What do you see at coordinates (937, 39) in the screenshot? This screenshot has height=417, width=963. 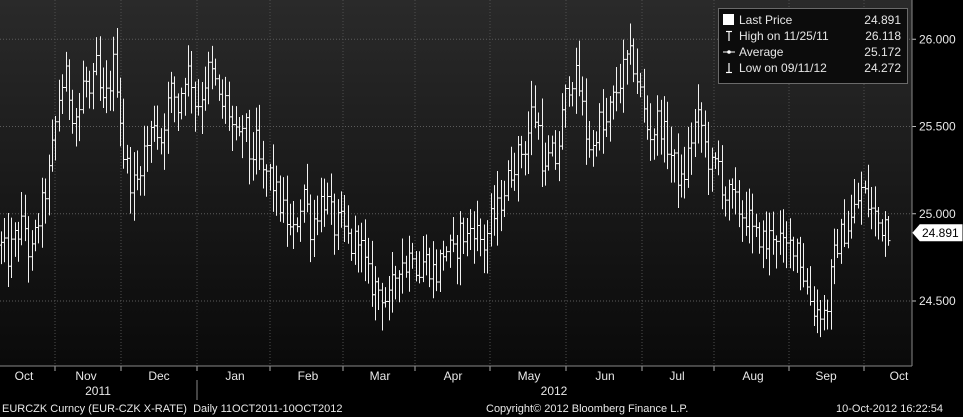 I see `y-tick-label: 26.000` at bounding box center [937, 39].